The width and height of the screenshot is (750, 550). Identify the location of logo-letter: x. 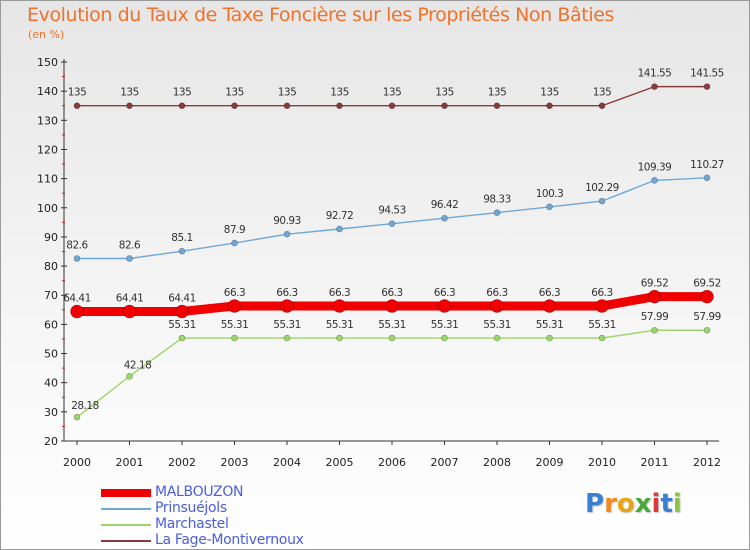
(643, 504).